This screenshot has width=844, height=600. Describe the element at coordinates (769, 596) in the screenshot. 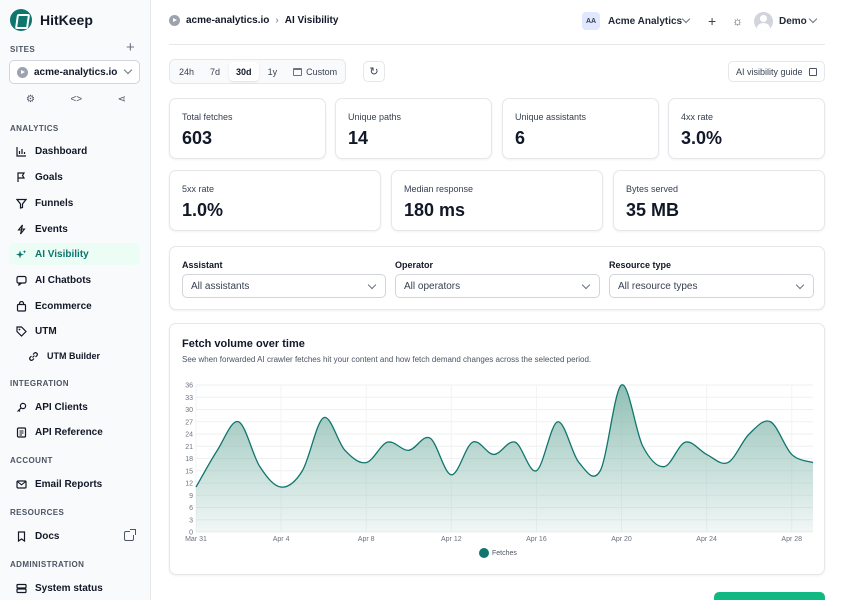

I see `primary-action-button` at that location.